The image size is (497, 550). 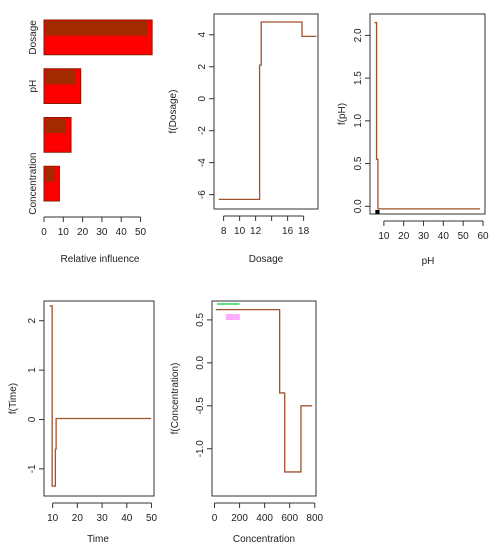 I want to click on dosage-x-tick-label: 8, so click(x=224, y=231).